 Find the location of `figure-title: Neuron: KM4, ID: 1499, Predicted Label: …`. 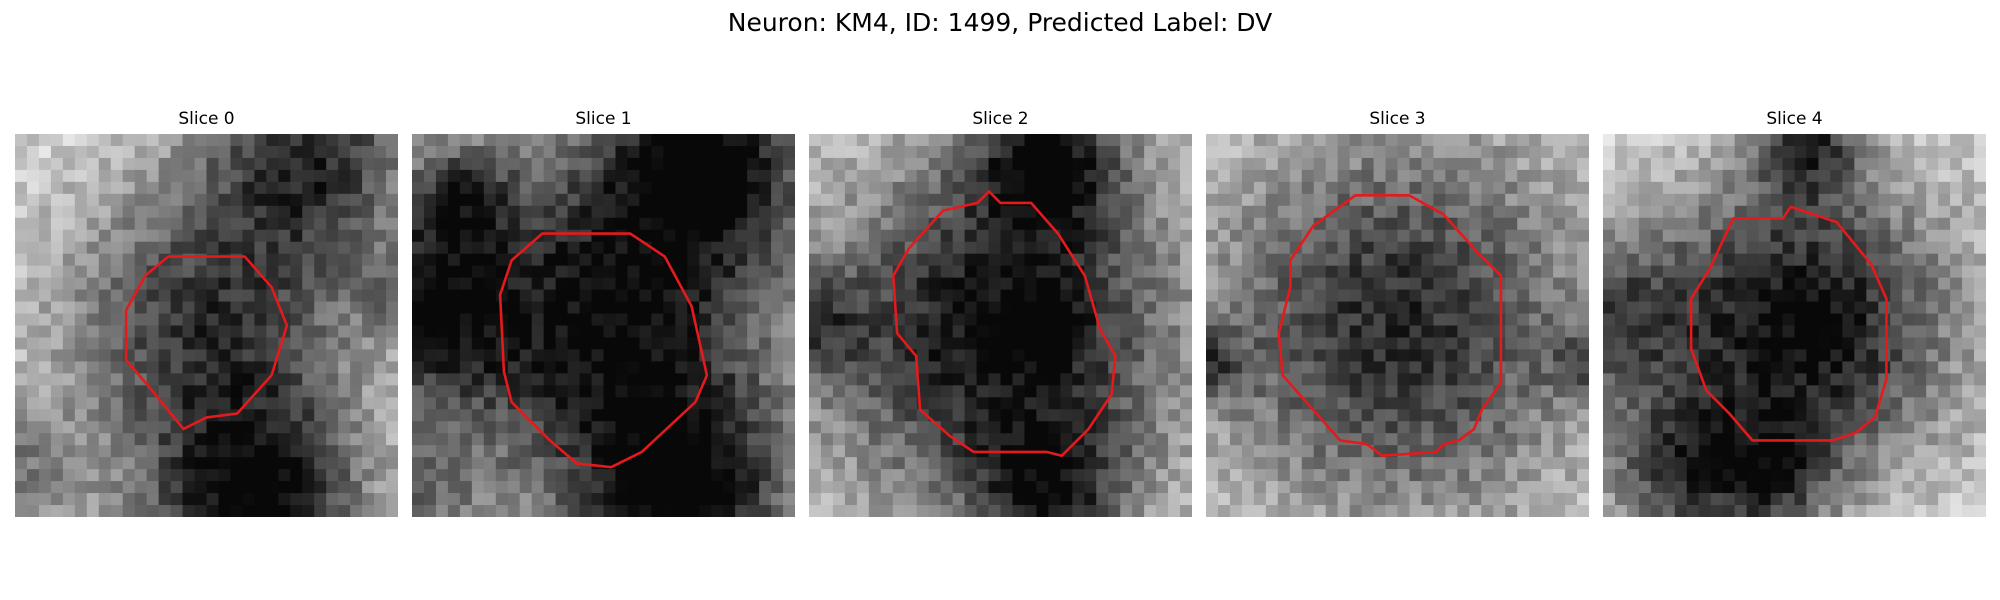

figure-title: Neuron: KM4, ID: 1499, Predicted Label: … is located at coordinates (1000, 22).